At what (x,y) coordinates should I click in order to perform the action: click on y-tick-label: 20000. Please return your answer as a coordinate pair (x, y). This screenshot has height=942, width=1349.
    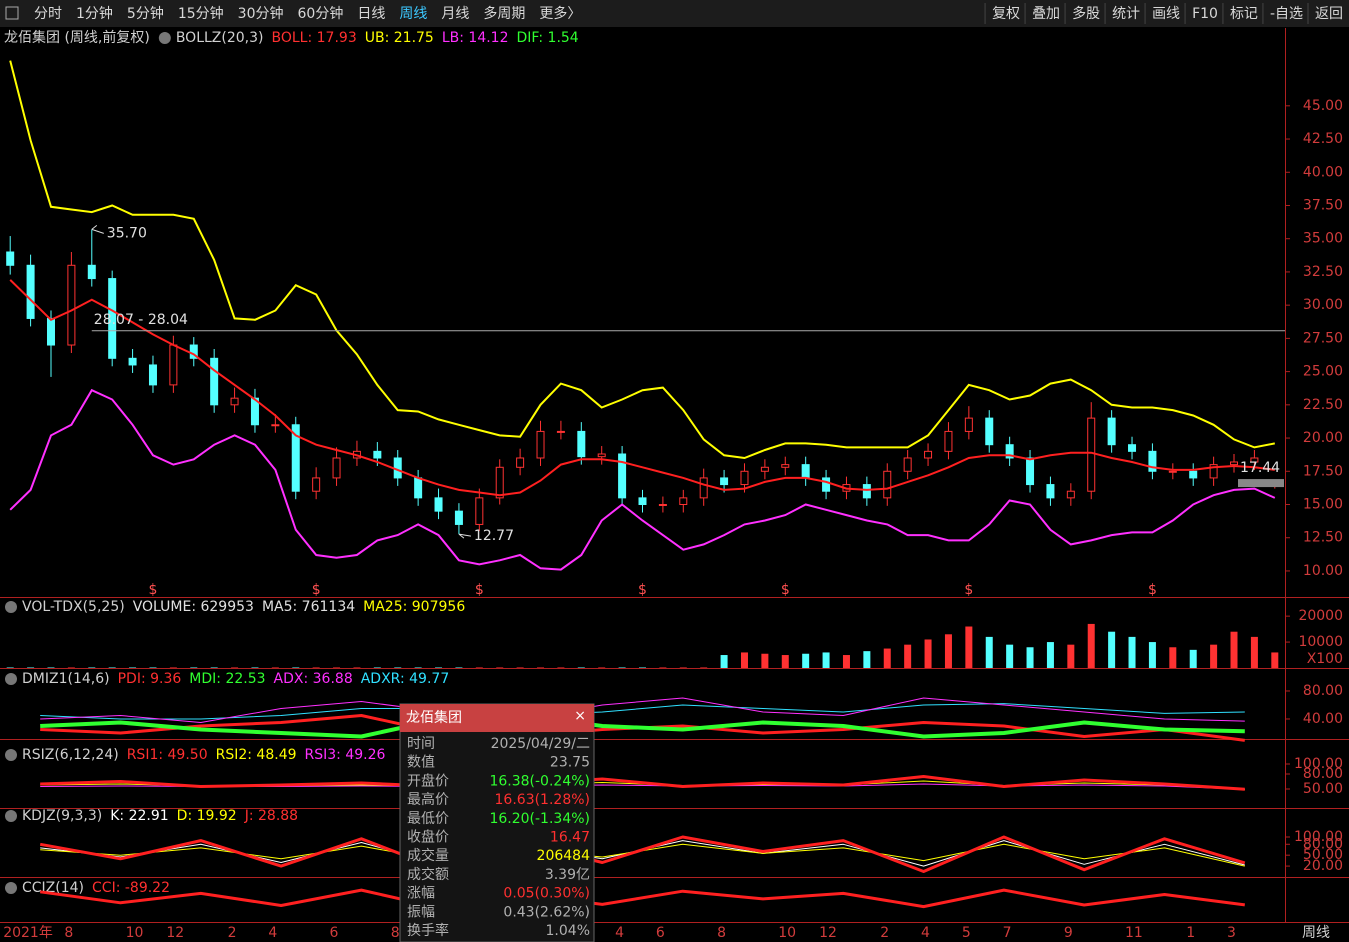
    Looking at the image, I should click on (1320, 616).